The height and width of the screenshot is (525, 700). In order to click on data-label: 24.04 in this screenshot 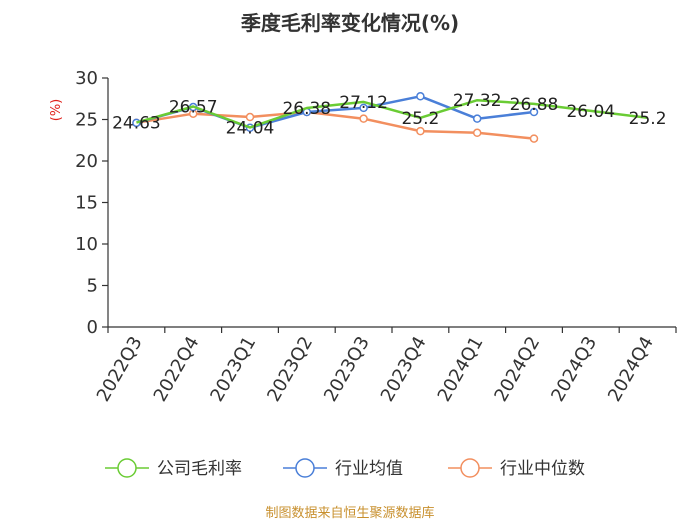, I will do `click(250, 128)`.